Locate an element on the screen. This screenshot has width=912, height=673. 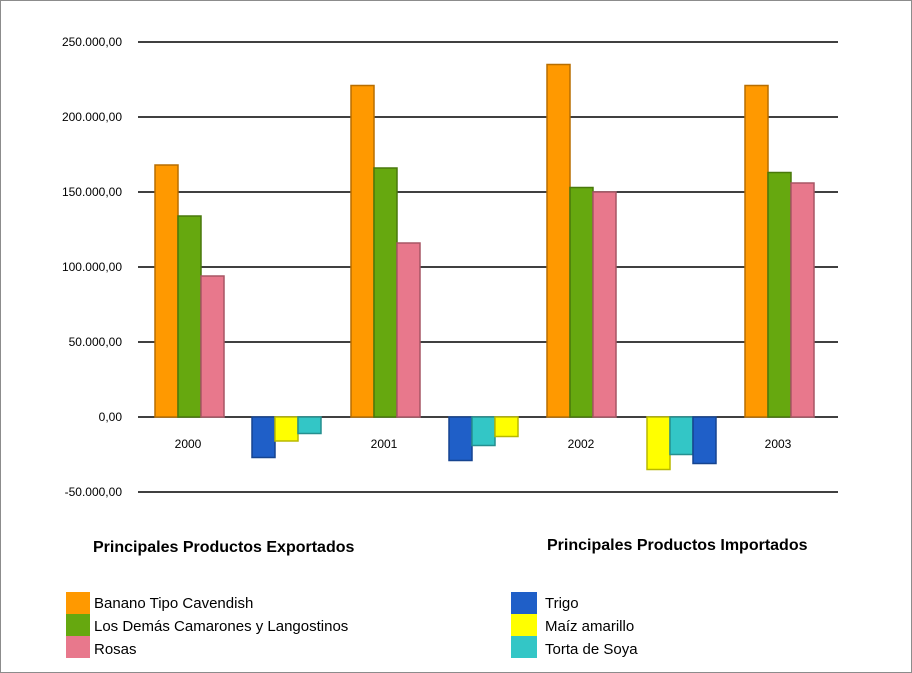
y-tick-label: 50.000,00 is located at coordinates (96, 342).